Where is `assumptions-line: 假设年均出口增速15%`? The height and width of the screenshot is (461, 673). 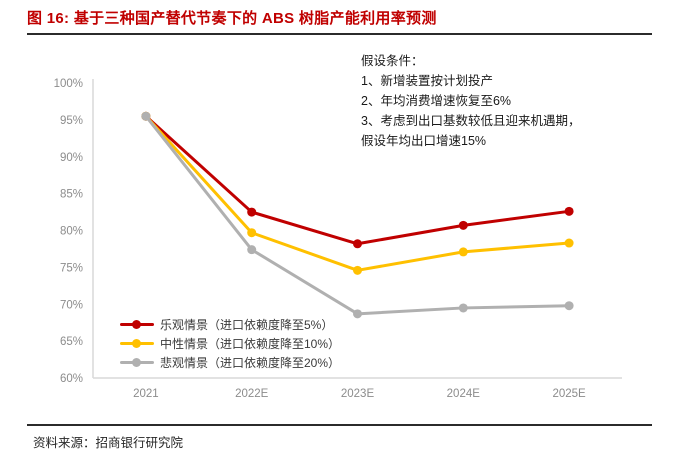
assumptions-line: 假设年均出口增速15% is located at coordinates (424, 141).